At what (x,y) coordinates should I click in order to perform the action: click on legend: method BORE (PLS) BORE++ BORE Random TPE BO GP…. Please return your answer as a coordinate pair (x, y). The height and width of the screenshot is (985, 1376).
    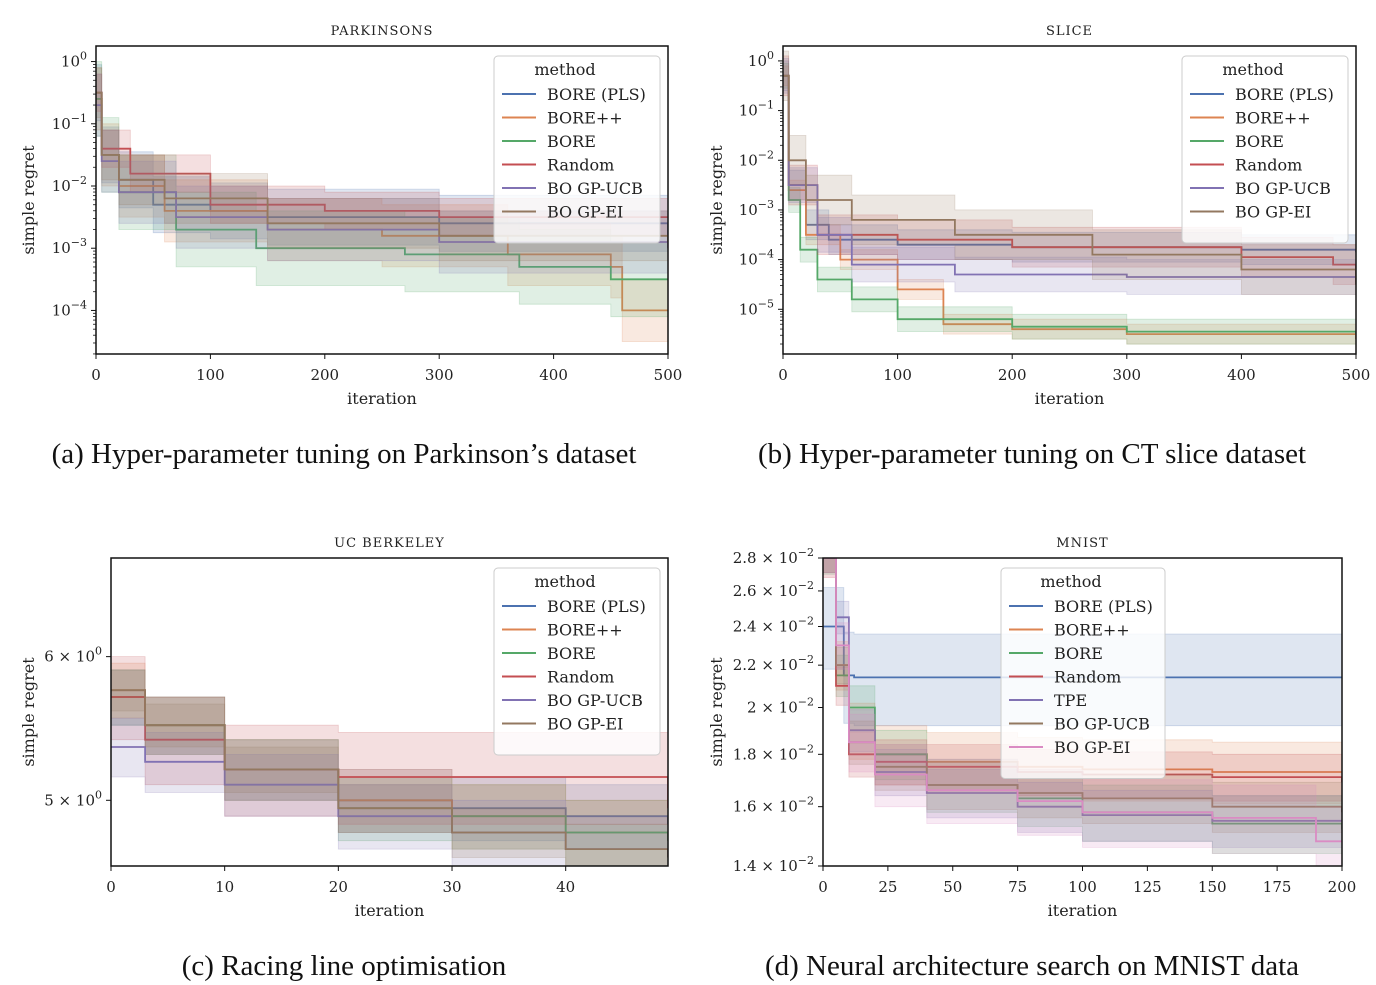
    Looking at the image, I should click on (1083, 673).